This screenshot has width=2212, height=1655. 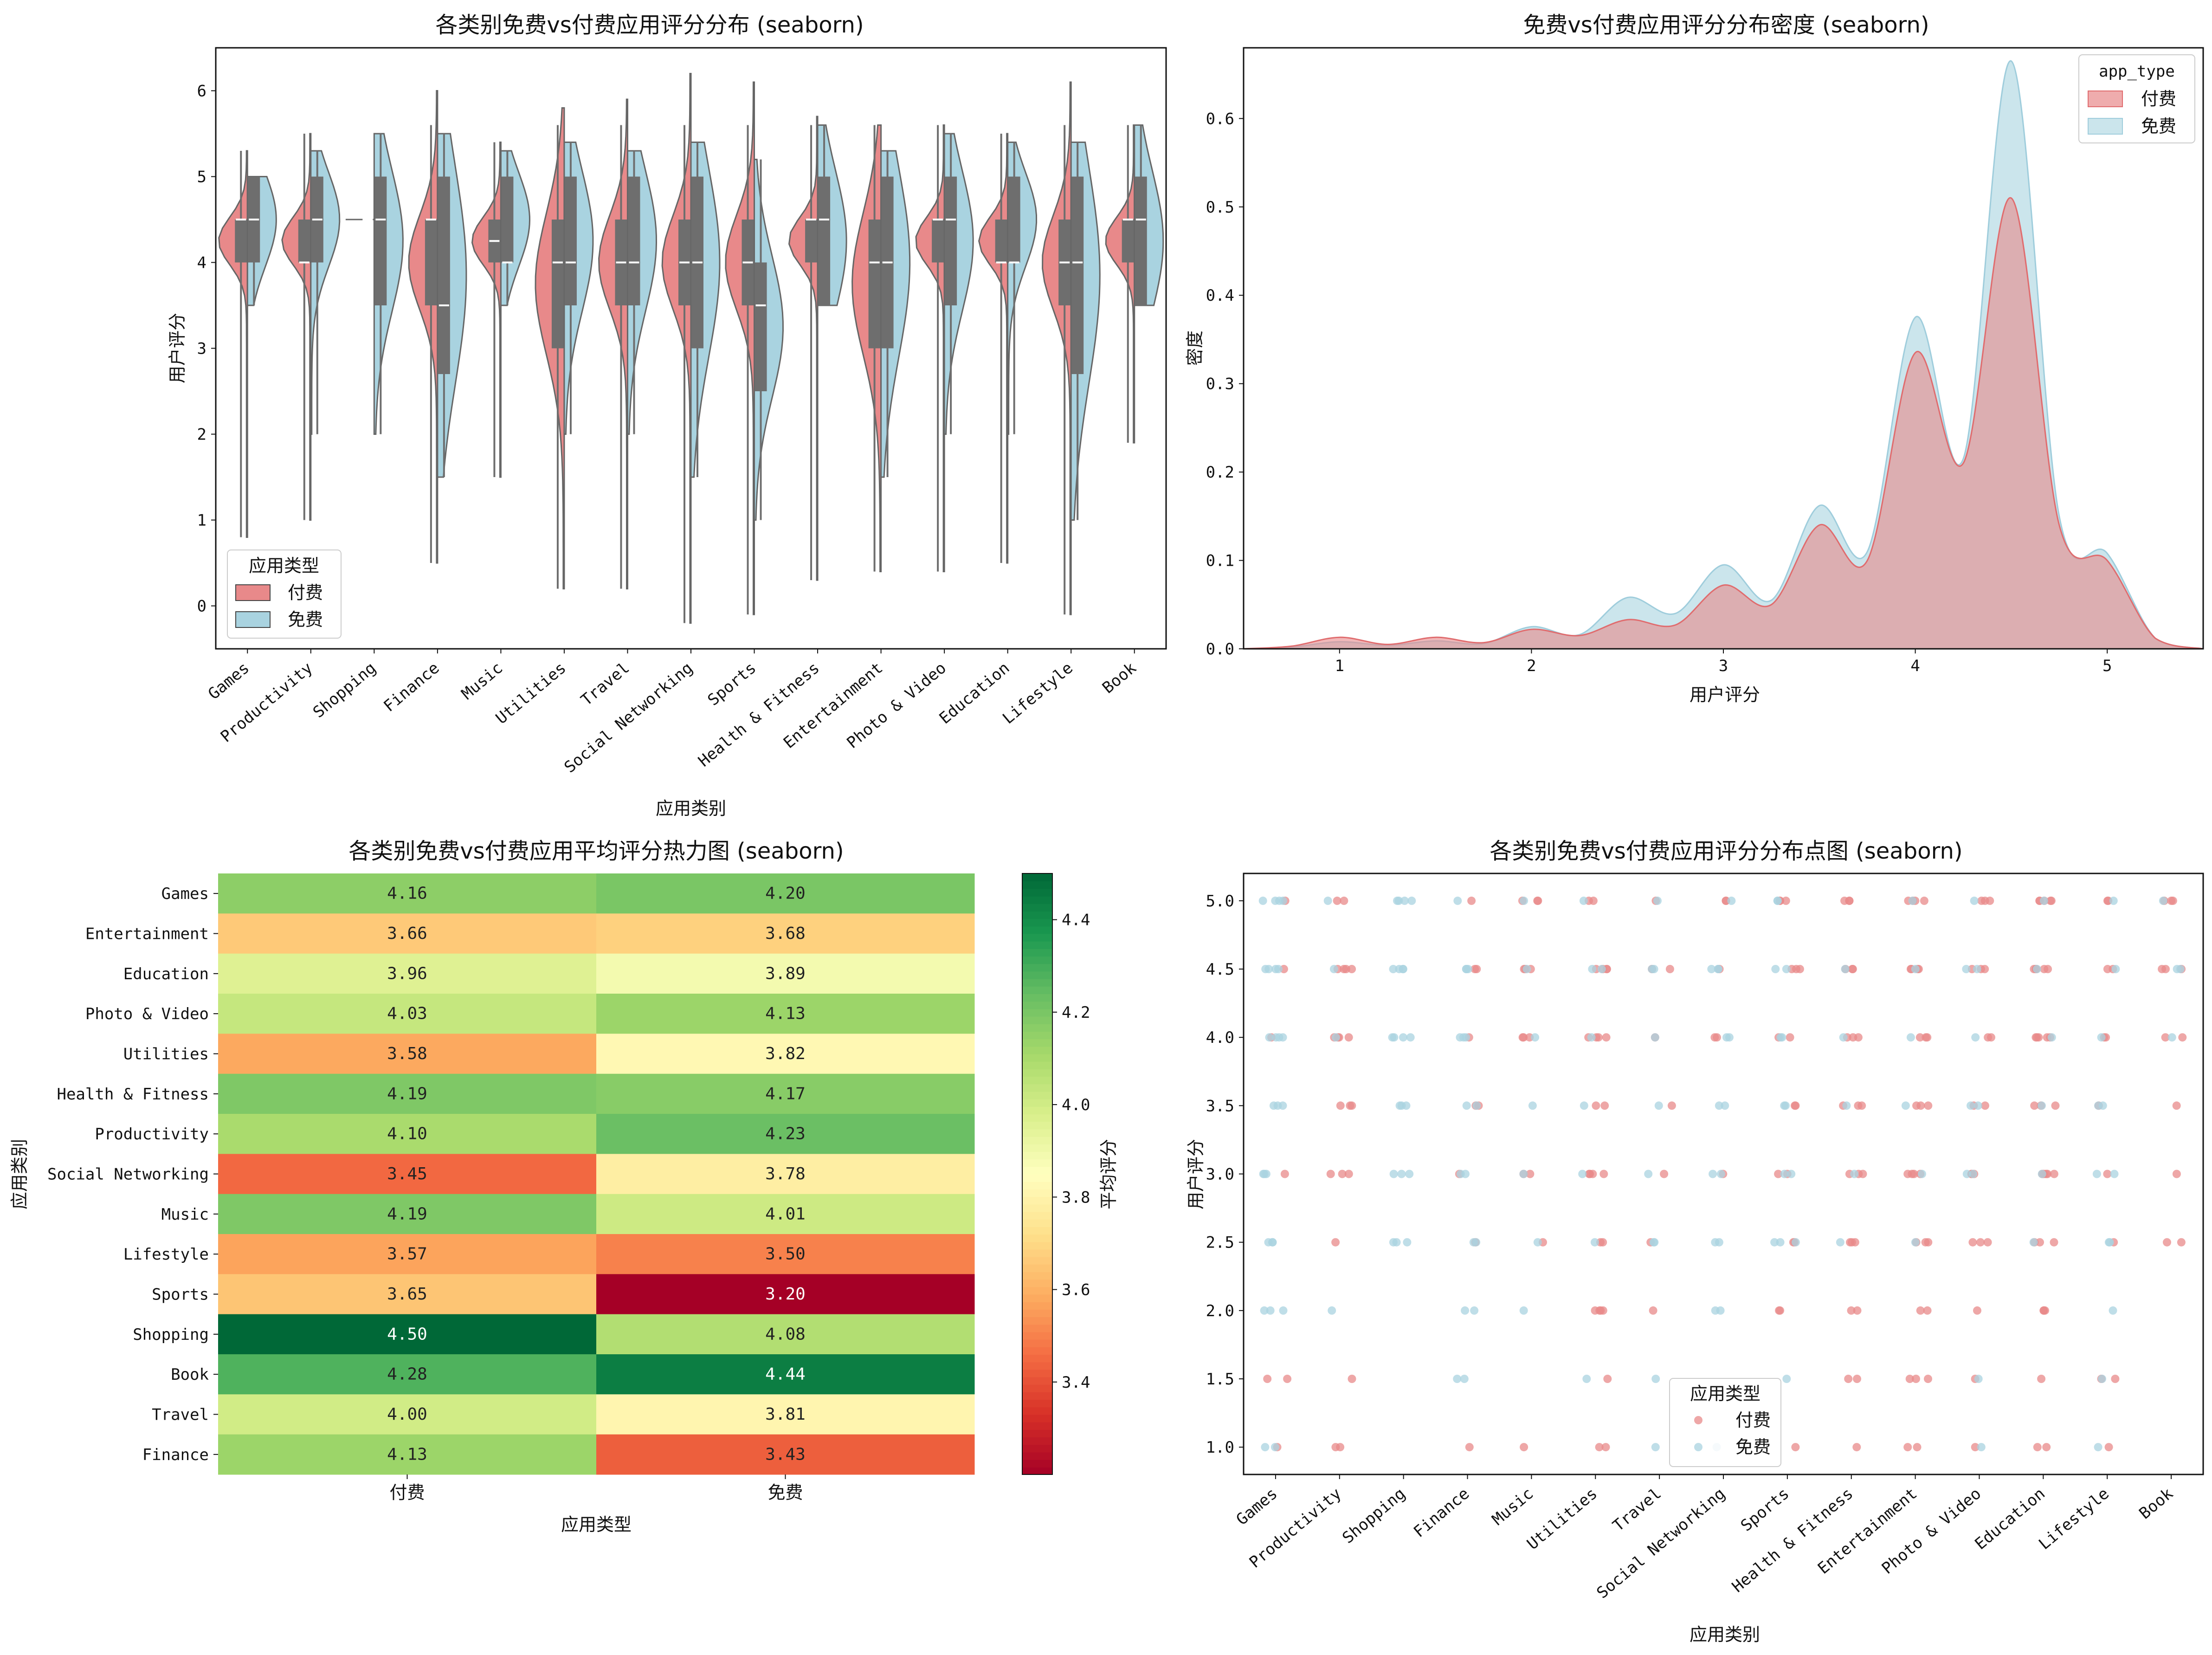 What do you see at coordinates (1220, 649) in the screenshot?
I see `density-ytick-label: 0.0` at bounding box center [1220, 649].